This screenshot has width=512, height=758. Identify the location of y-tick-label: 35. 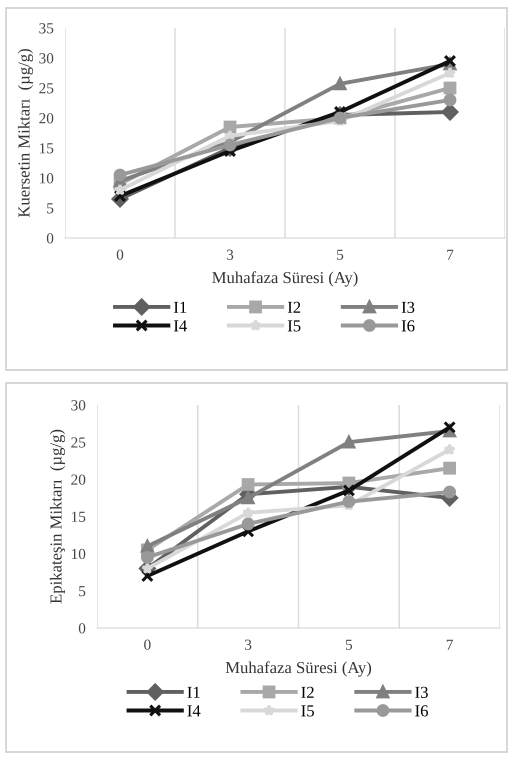
(46, 28).